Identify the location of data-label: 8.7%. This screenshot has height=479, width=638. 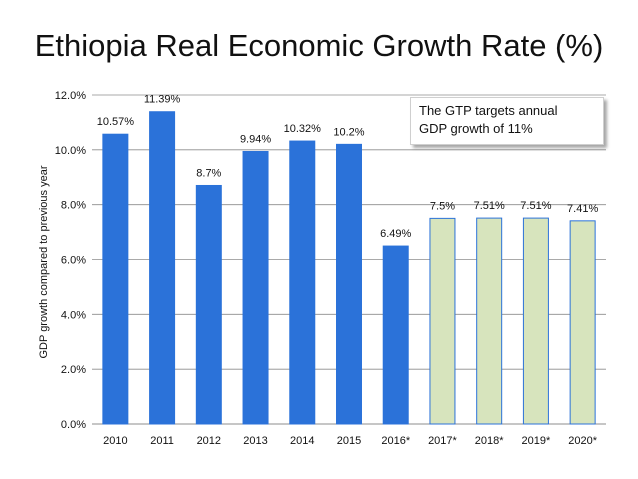
(208, 173).